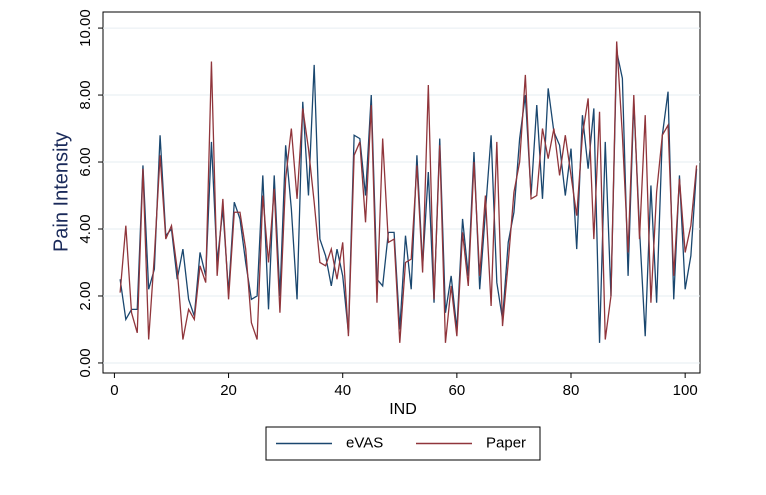 The image size is (766, 495). I want to click on x-tick-label: 100, so click(685, 390).